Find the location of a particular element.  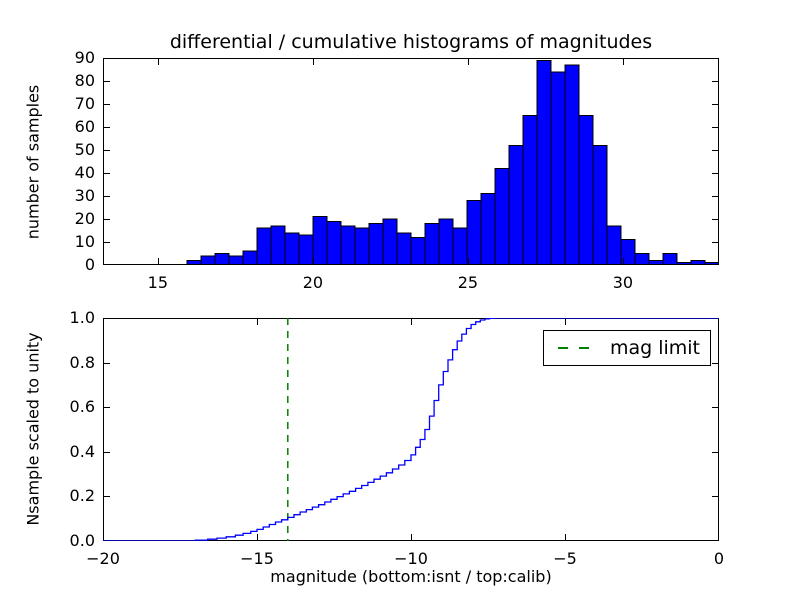

bottom-y-tick-label: 0.4 is located at coordinates (82, 451).